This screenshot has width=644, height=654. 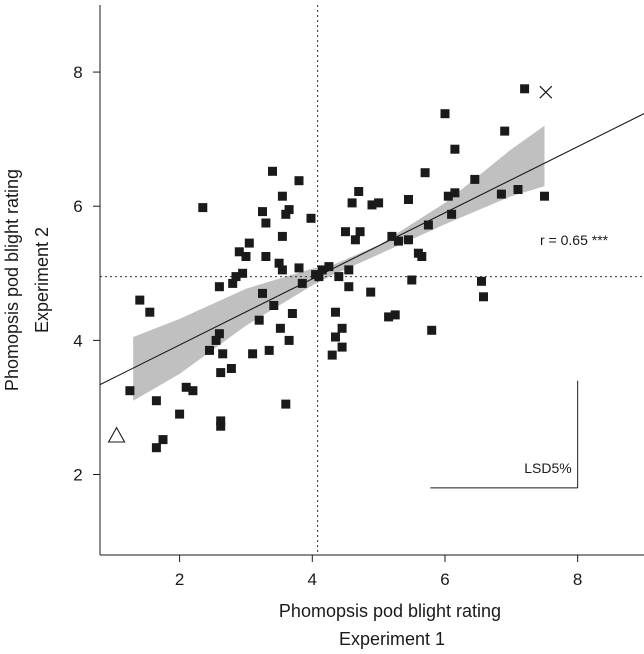 What do you see at coordinates (312, 579) in the screenshot?
I see `x-tick-label: 4` at bounding box center [312, 579].